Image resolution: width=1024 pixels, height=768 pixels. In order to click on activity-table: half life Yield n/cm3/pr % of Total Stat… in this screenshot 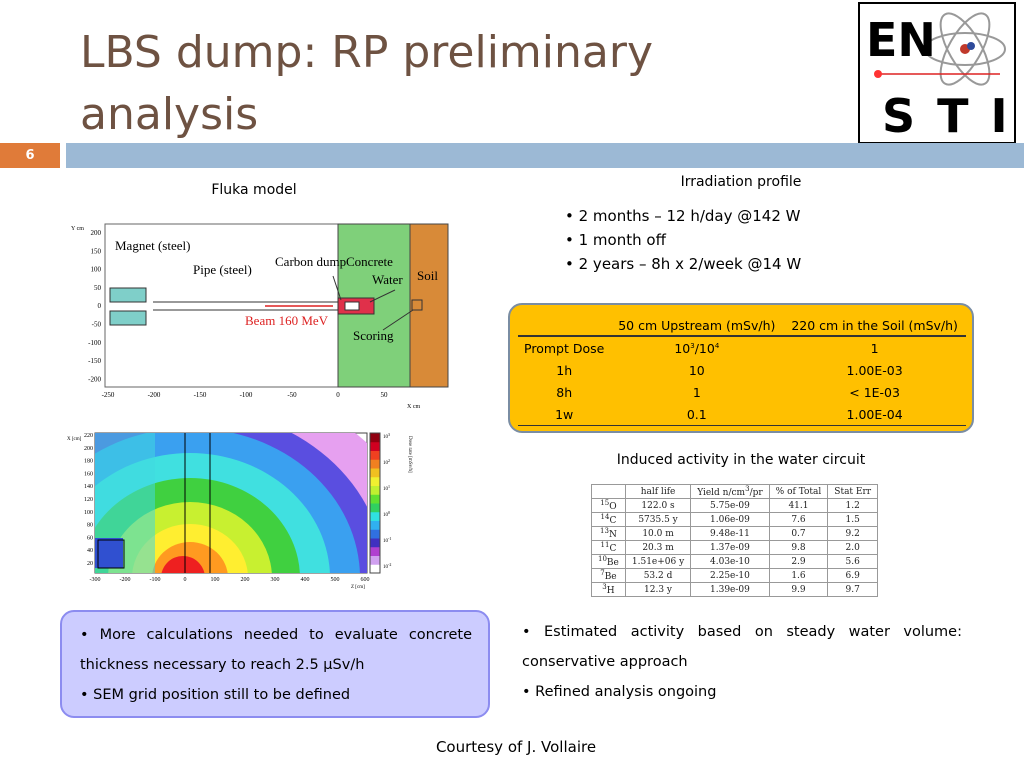, I will do `click(735, 540)`.